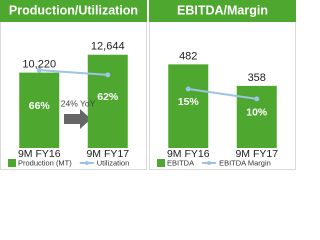 This screenshot has height=240, width=320. What do you see at coordinates (72, 119) in the screenshot?
I see `arrow-shaft` at bounding box center [72, 119].